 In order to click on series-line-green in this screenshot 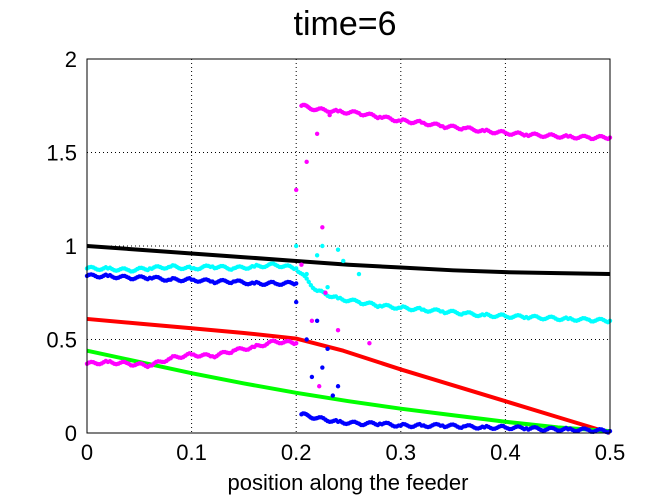, I will do `click(348, 391)`.